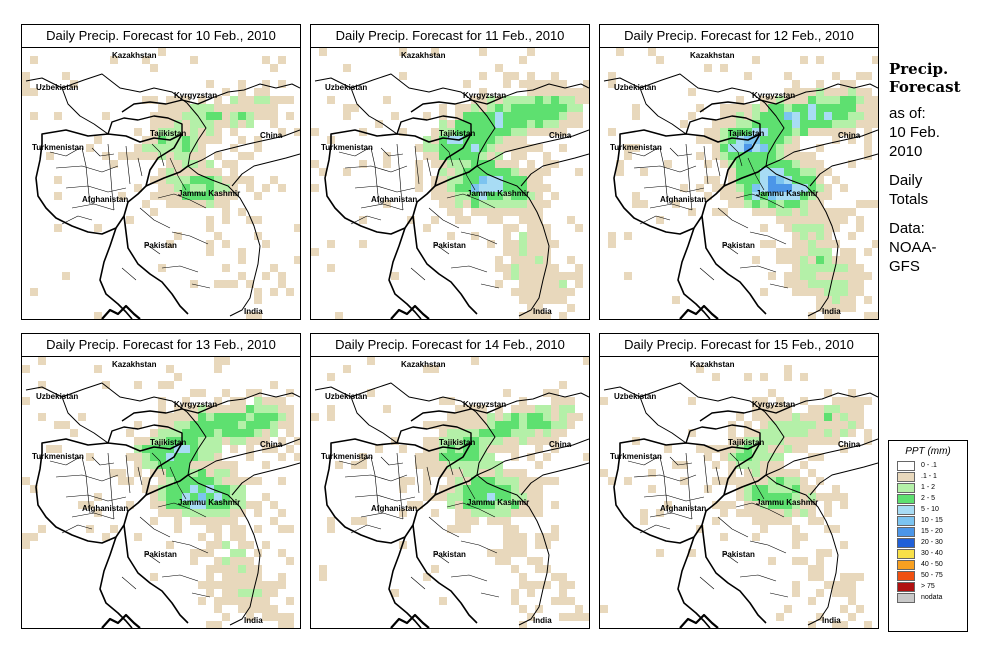  I want to click on data-line1: Data:, so click(907, 228).